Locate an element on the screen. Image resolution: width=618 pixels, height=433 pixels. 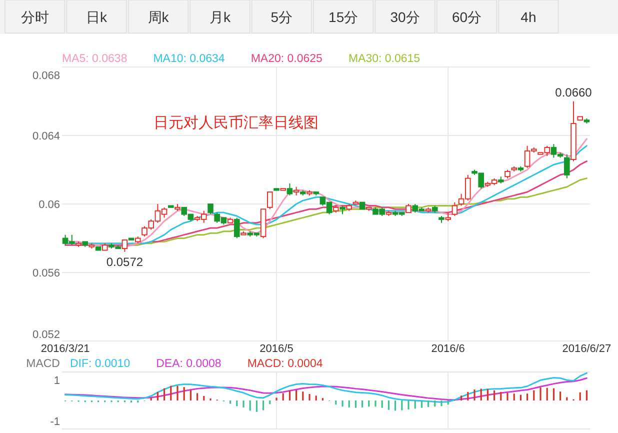
text: DIF: 0.0010 is located at coordinates (100, 364).